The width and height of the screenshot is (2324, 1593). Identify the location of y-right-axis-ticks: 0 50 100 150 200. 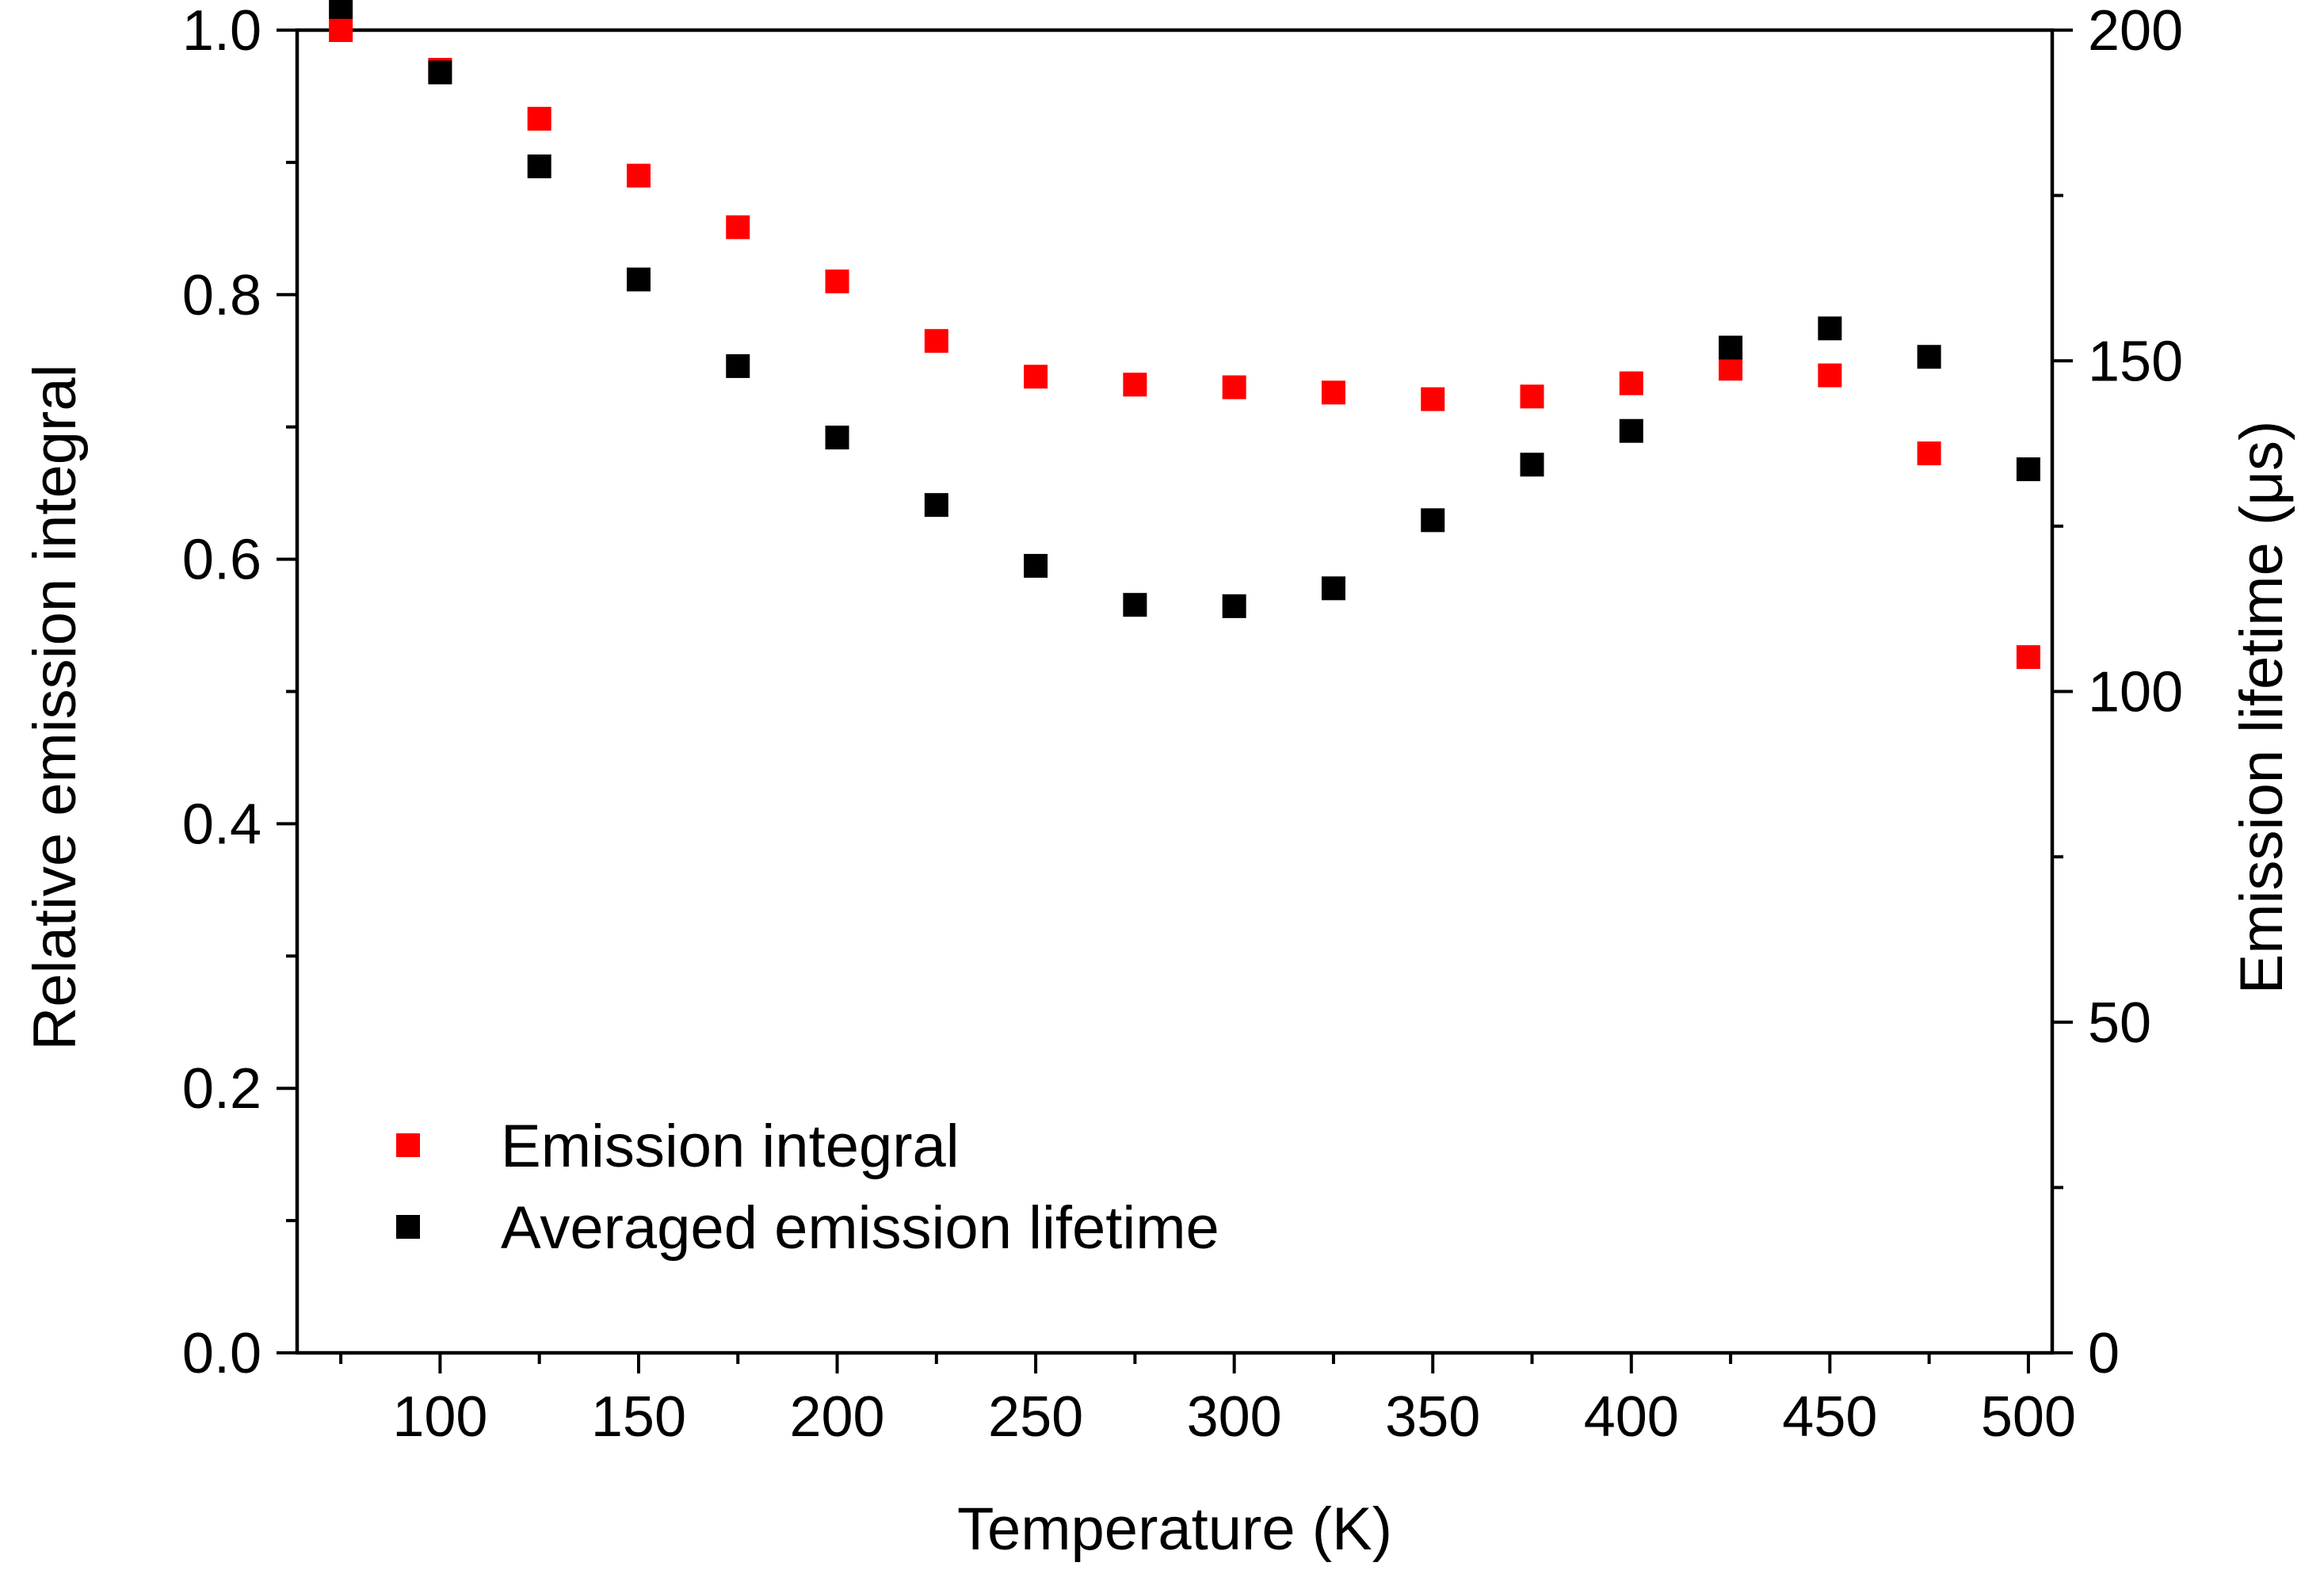
(2117, 692).